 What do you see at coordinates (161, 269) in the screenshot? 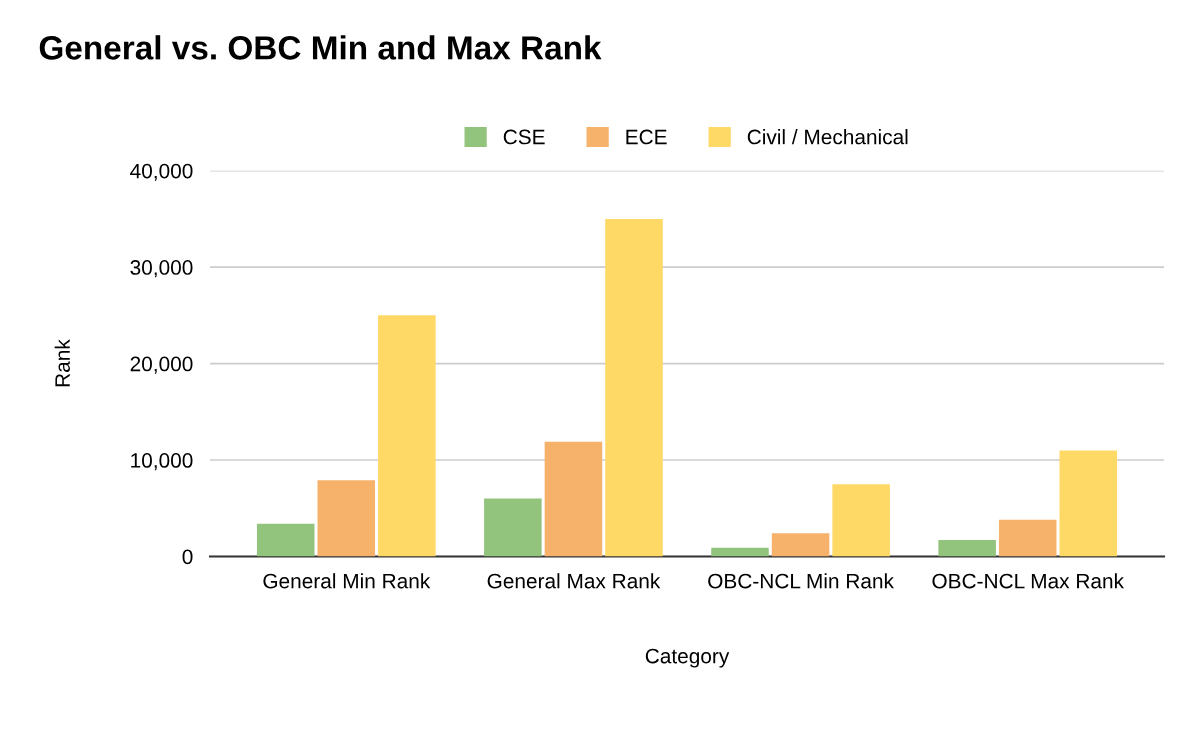
I see `y-tick-label: 30,000` at bounding box center [161, 269].